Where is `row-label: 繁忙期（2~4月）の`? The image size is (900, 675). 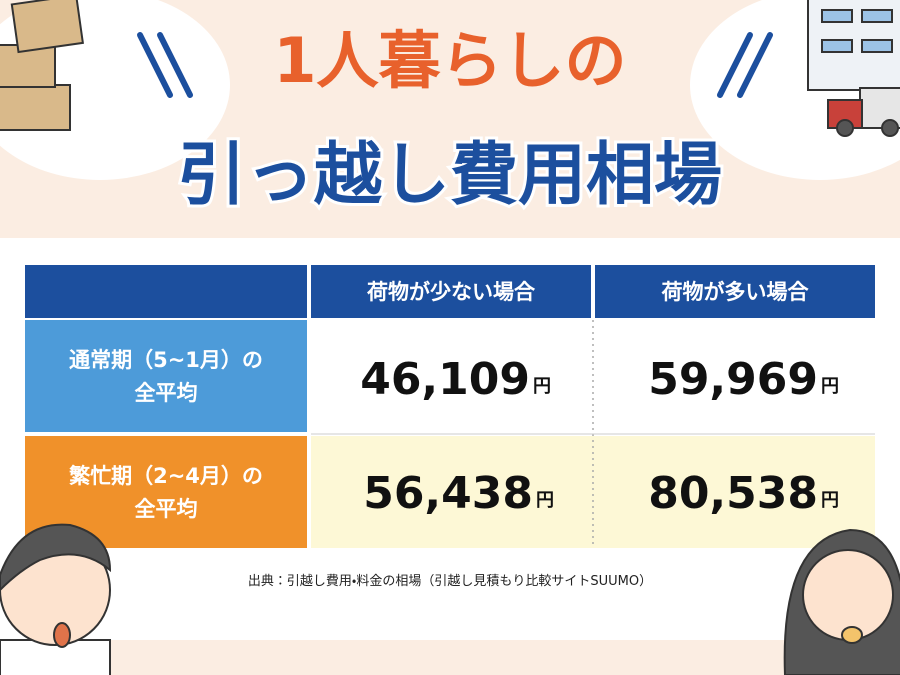 row-label: 繁忙期（2~4月）の is located at coordinates (166, 476).